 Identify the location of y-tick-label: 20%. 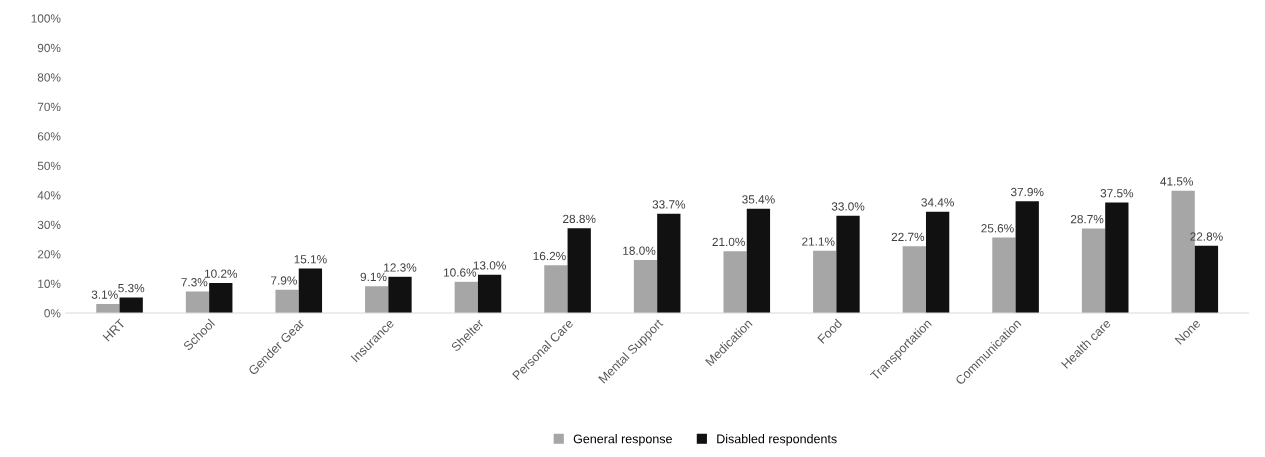
(49, 254).